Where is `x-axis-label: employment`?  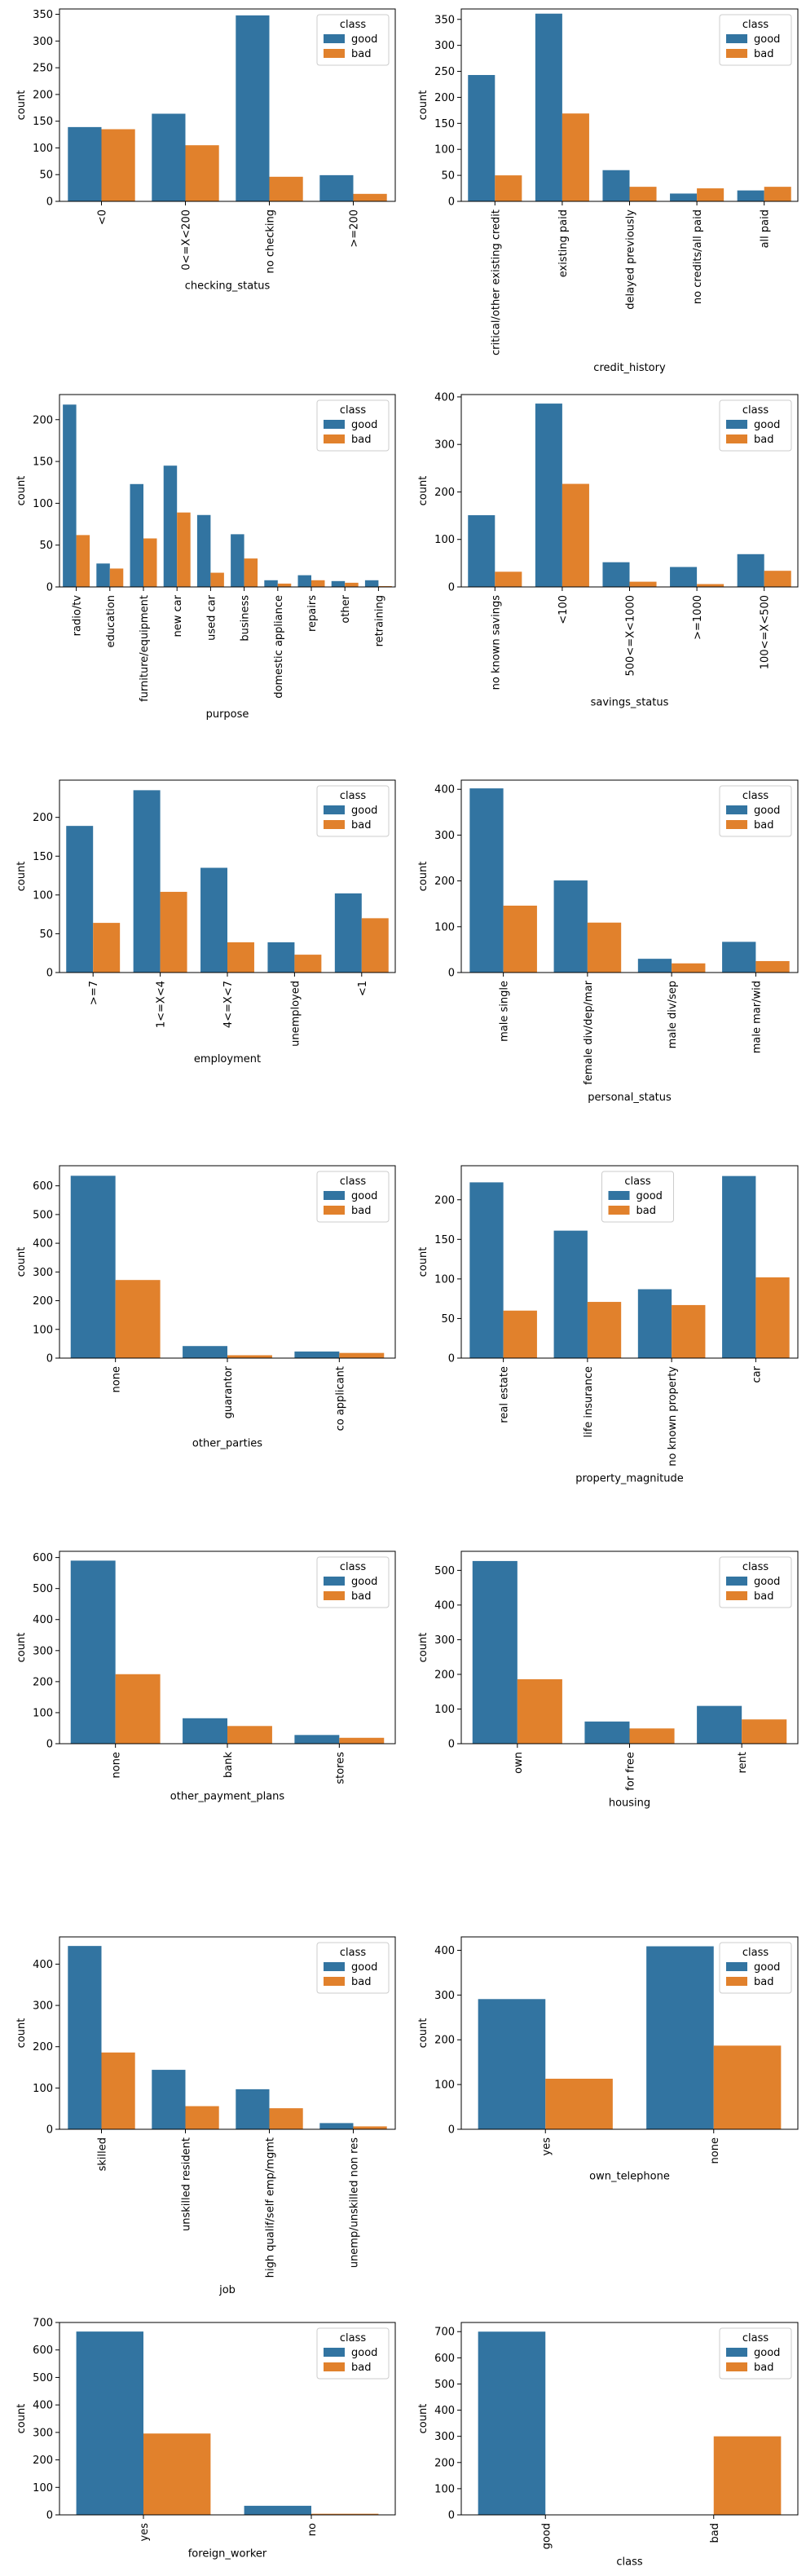 x-axis-label: employment is located at coordinates (228, 1059).